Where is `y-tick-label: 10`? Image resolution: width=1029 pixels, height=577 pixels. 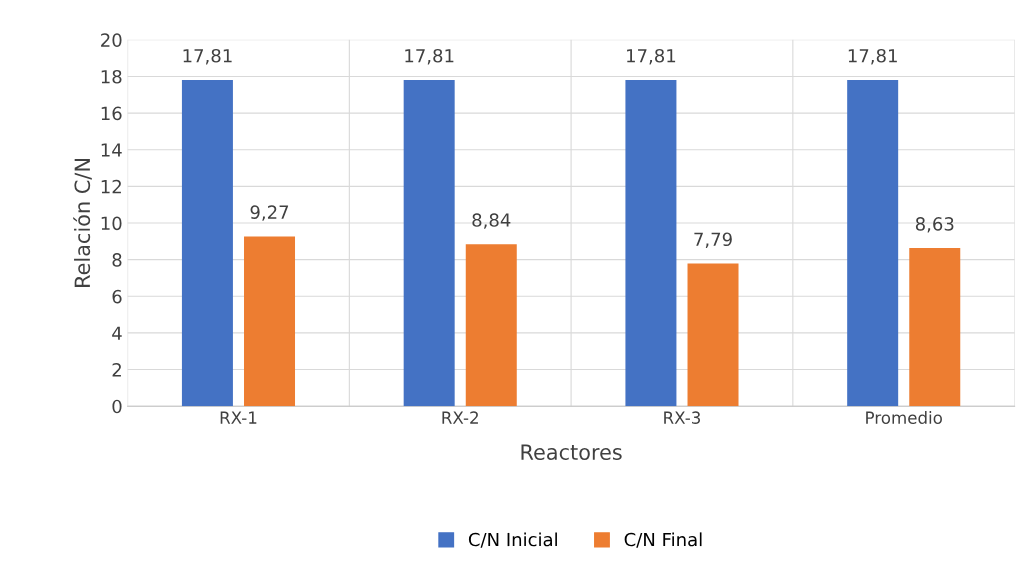
y-tick-label: 10 is located at coordinates (111, 223).